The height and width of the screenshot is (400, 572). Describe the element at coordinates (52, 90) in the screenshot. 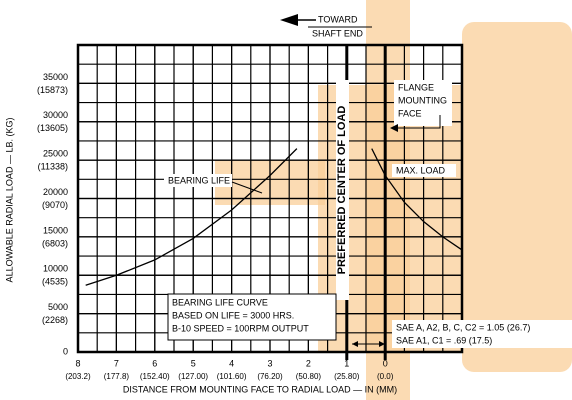

I see `y-tick-kg: (15873)` at that location.